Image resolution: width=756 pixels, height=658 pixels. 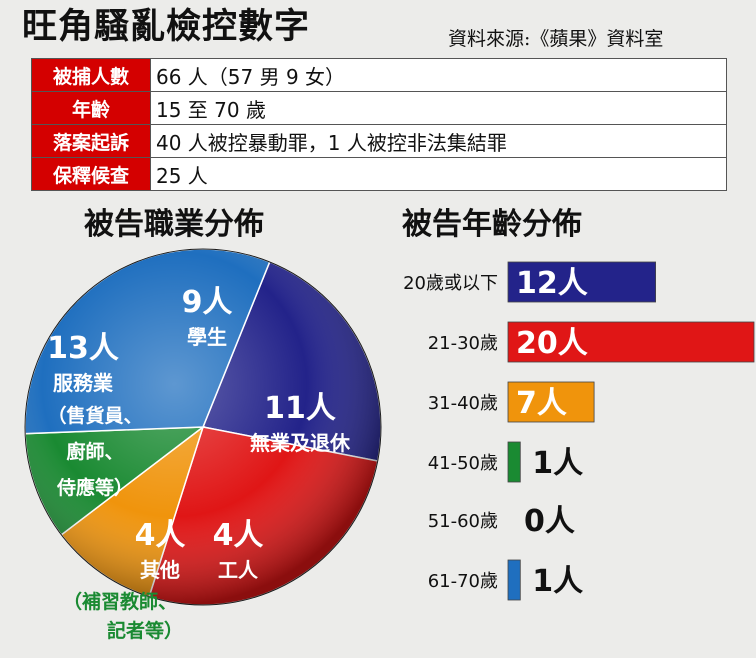 I want to click on fact-label: 年齡, so click(x=91, y=108).